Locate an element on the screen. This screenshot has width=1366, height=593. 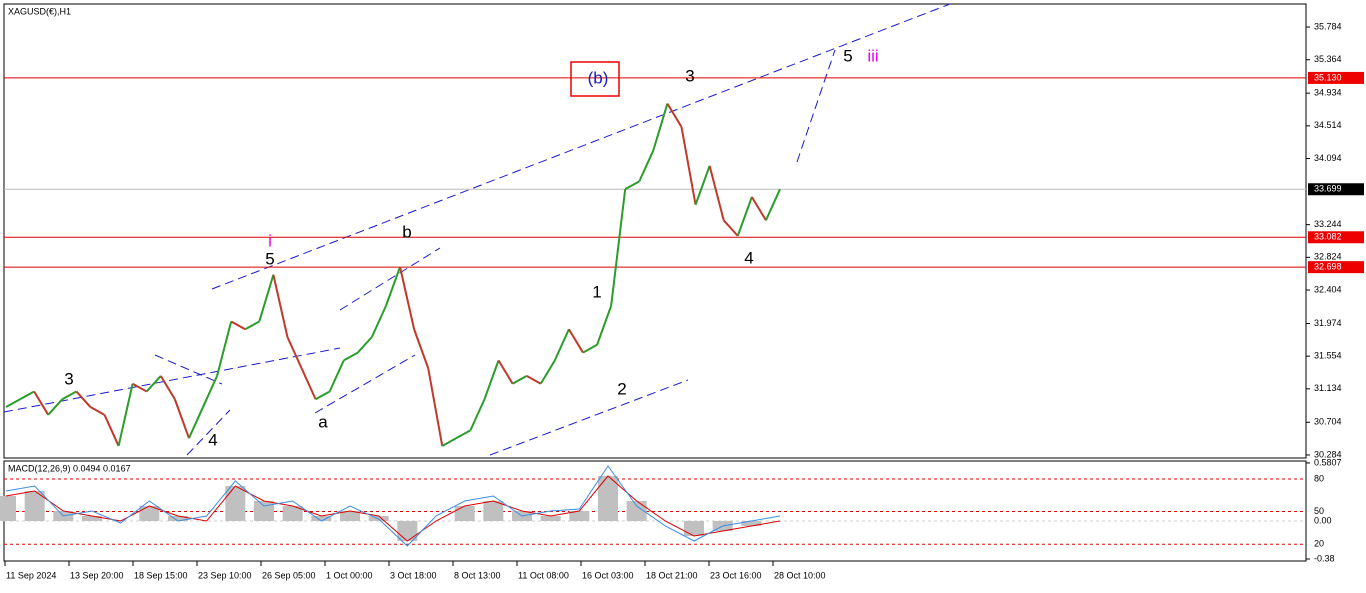
label-box is located at coordinates (595, 79).